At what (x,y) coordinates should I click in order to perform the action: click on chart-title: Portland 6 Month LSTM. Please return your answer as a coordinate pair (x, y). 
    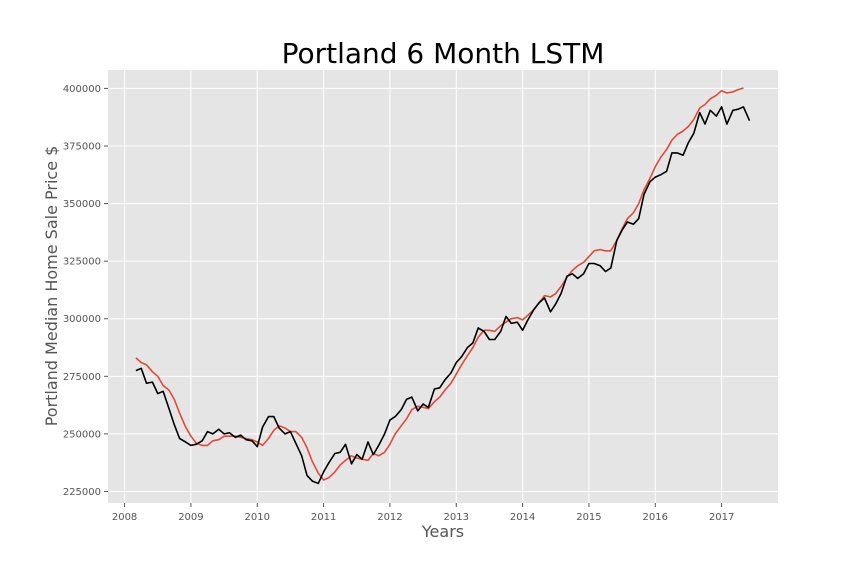
    Looking at the image, I should click on (443, 53).